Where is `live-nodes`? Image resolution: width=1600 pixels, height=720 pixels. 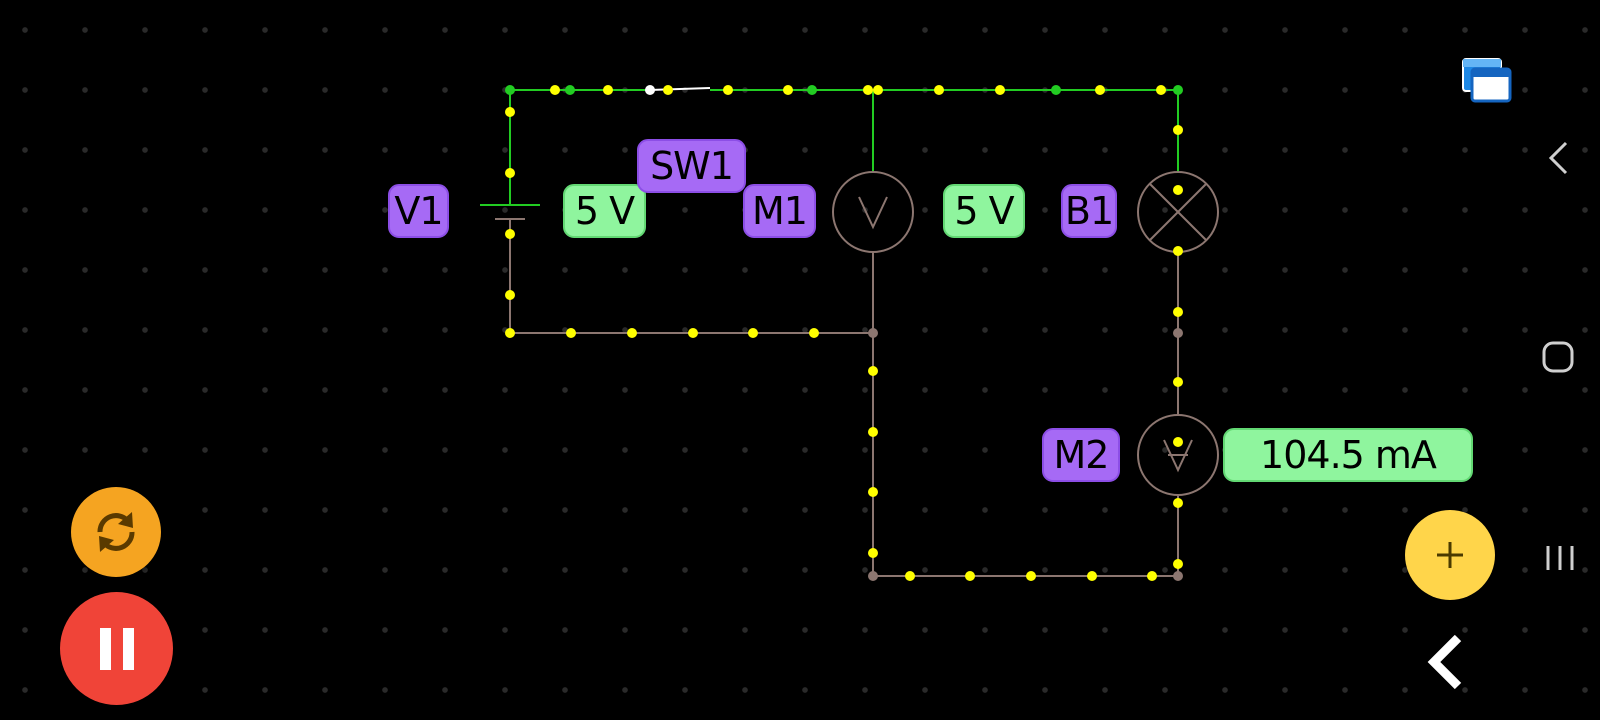
live-nodes is located at coordinates (844, 90).